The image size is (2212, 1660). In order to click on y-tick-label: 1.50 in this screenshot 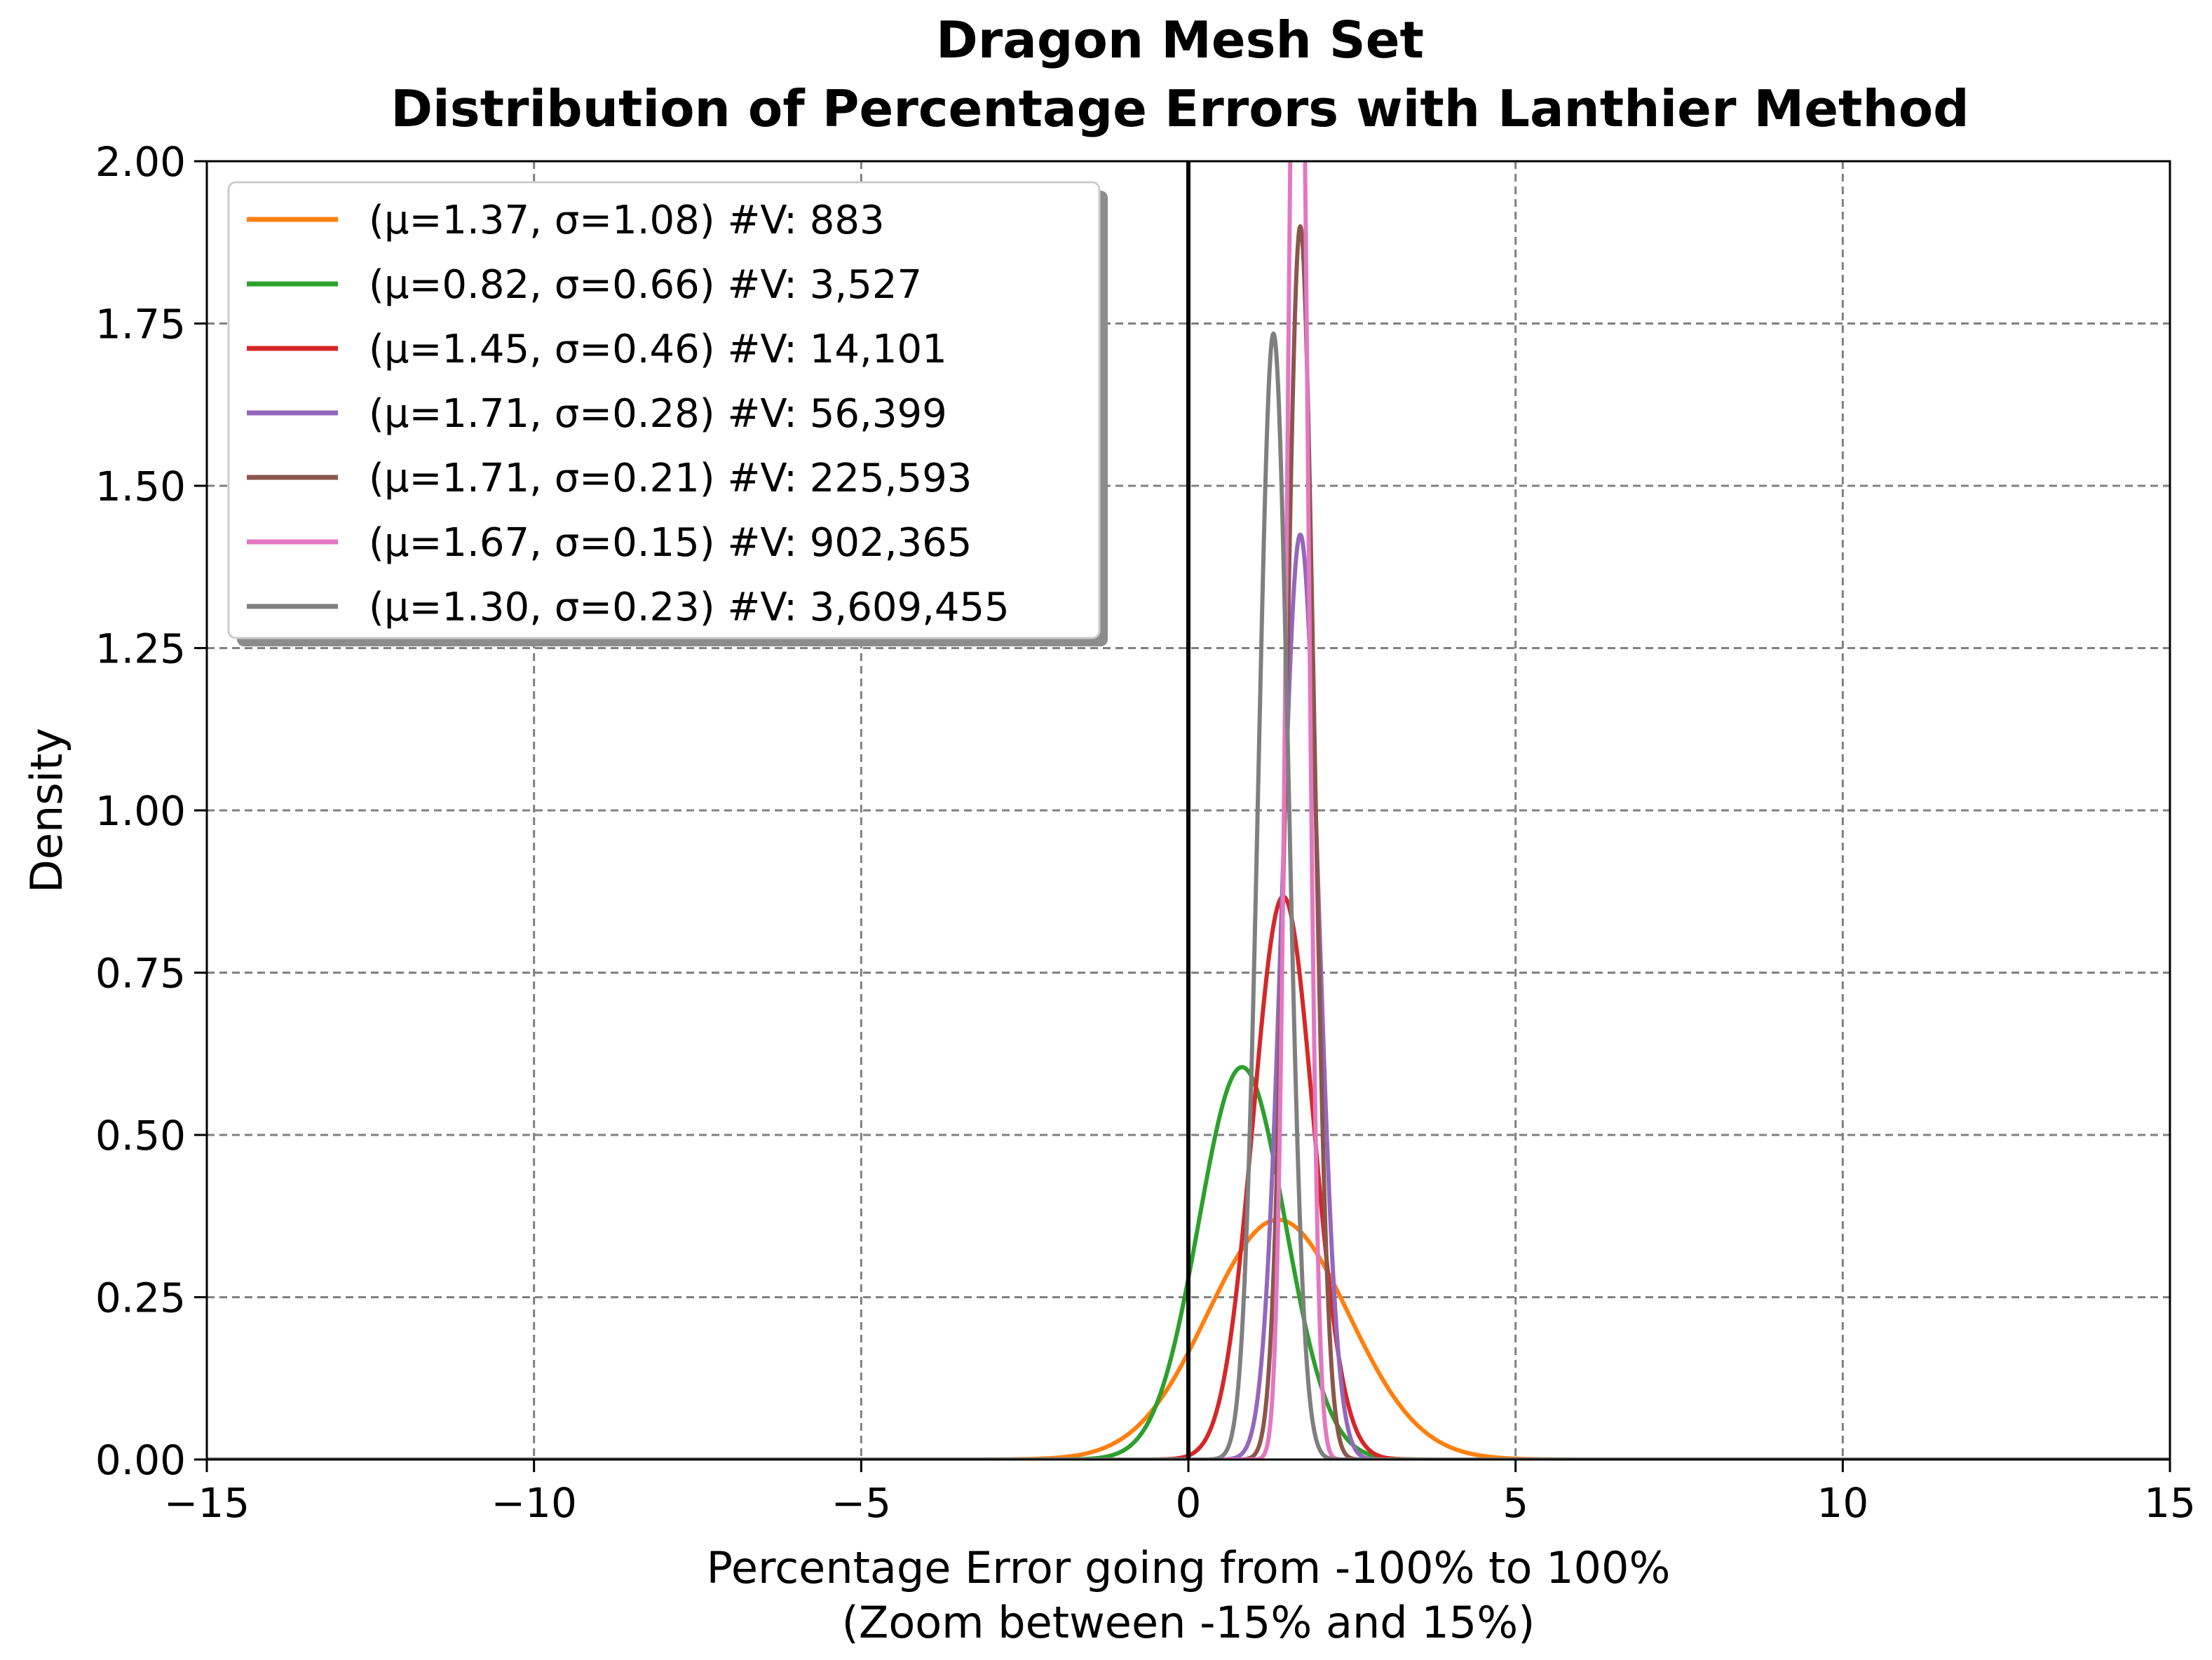, I will do `click(140, 486)`.